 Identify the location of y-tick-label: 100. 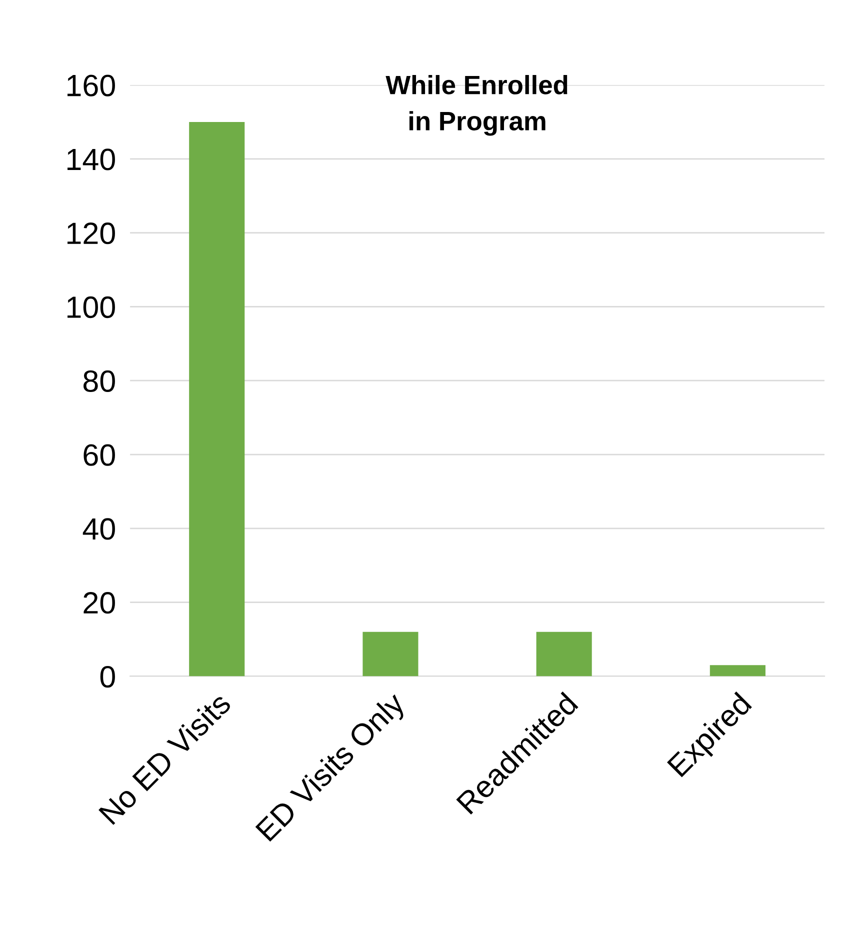
(91, 307).